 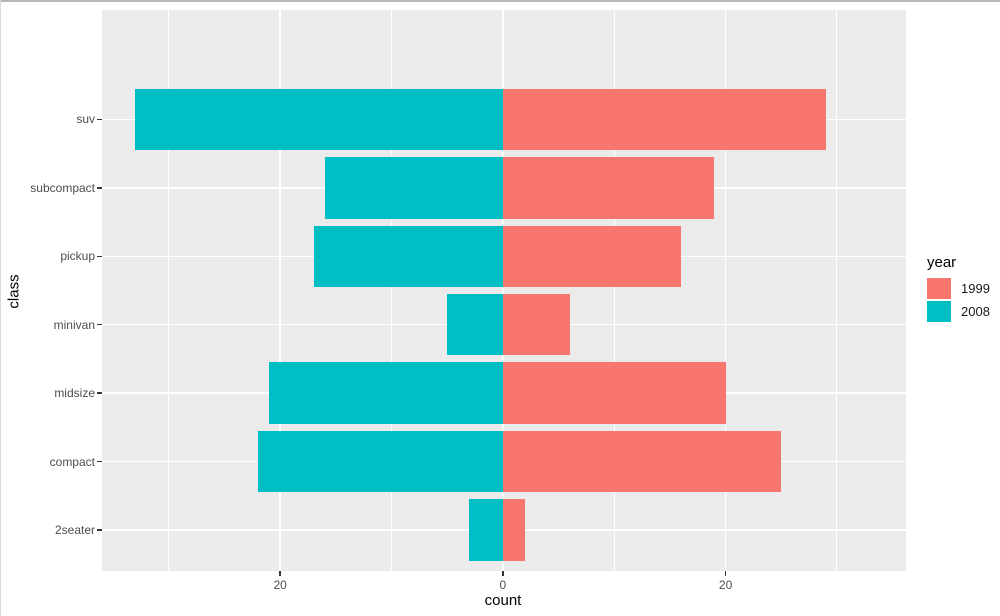 I want to click on bar-midsize-1999, so click(x=614, y=393).